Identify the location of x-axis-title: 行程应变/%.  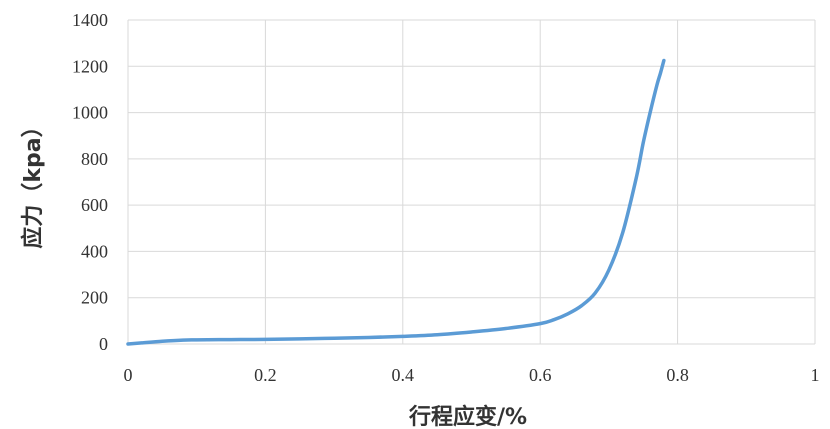
(467, 416).